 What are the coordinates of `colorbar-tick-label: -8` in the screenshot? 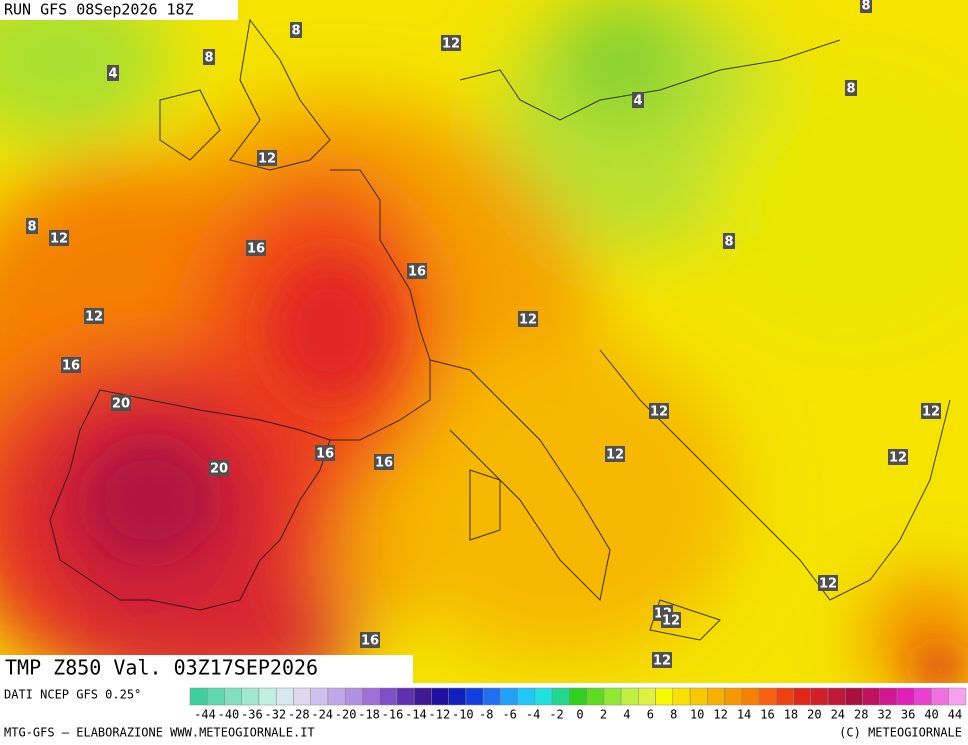 It's located at (486, 715).